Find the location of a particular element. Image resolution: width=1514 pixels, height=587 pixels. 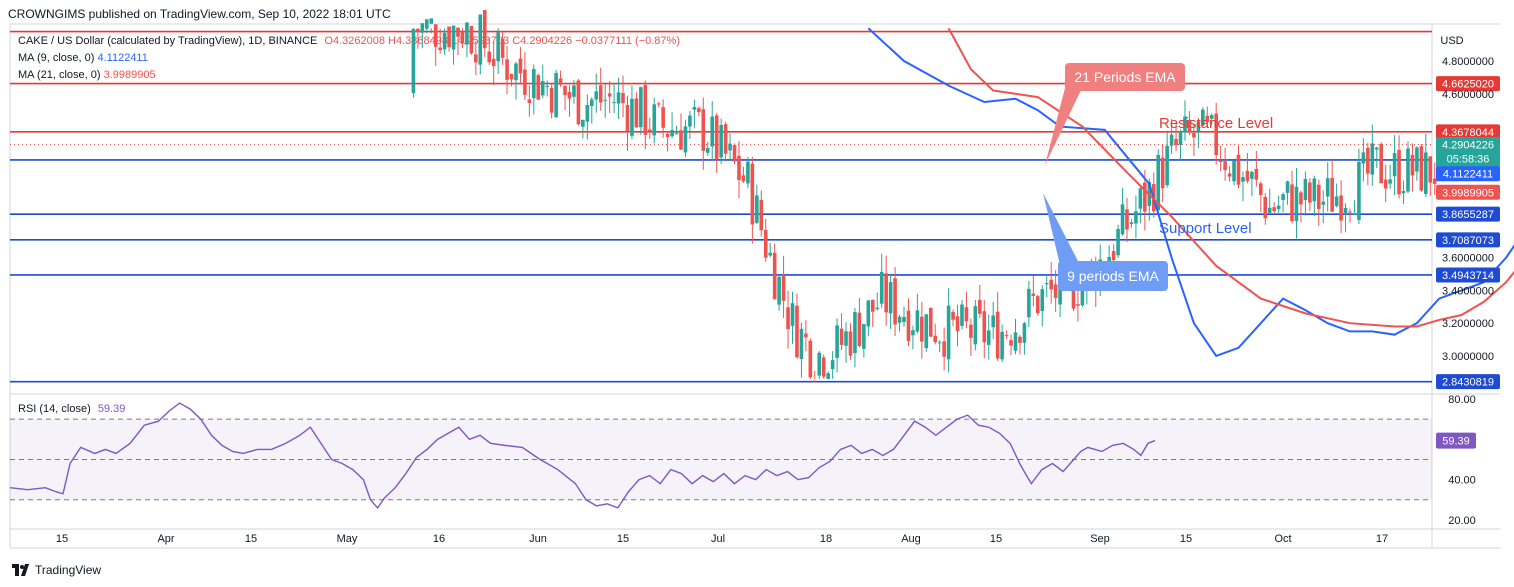

ma21-legend: MA (21, close, 0) 3.9989905 is located at coordinates (87, 75).